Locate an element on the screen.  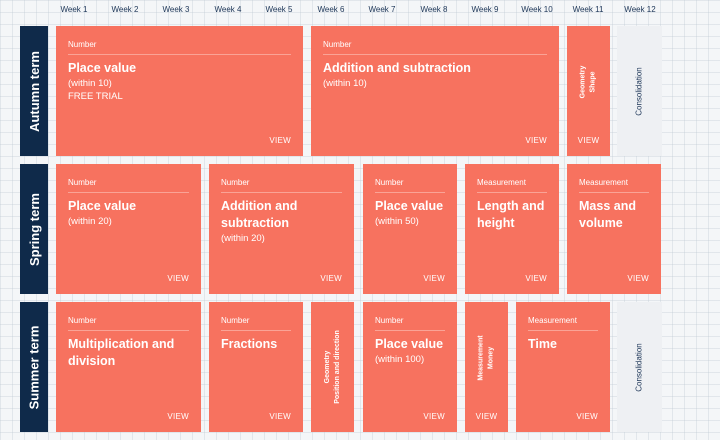
unit-card-time: Measurement Time VIEW is located at coordinates (563, 367).